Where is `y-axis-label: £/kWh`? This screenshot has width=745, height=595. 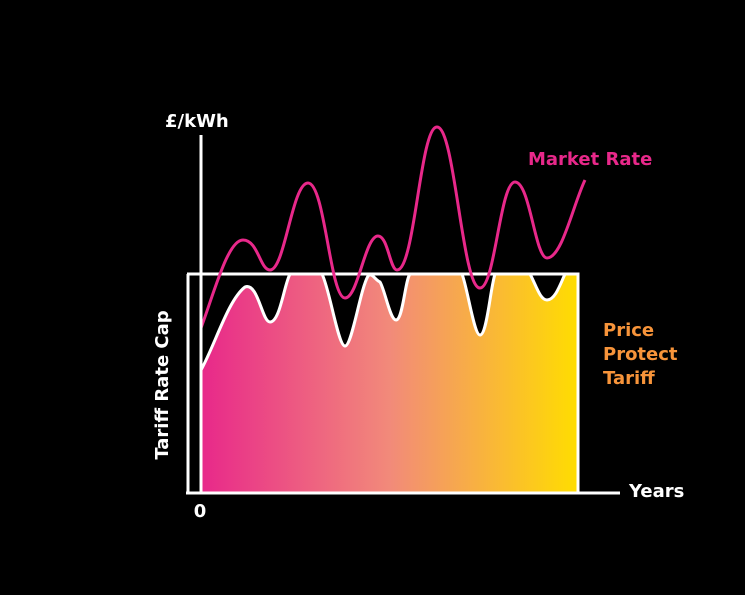
y-axis-label: £/kWh is located at coordinates (197, 121).